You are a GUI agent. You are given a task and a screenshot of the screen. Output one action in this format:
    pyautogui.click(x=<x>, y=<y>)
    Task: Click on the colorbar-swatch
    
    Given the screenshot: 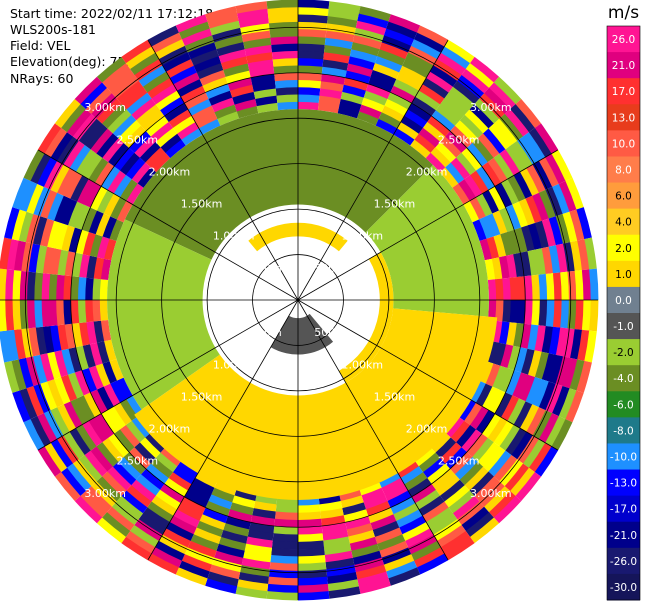 What is the action you would take?
    pyautogui.click(x=623, y=170)
    